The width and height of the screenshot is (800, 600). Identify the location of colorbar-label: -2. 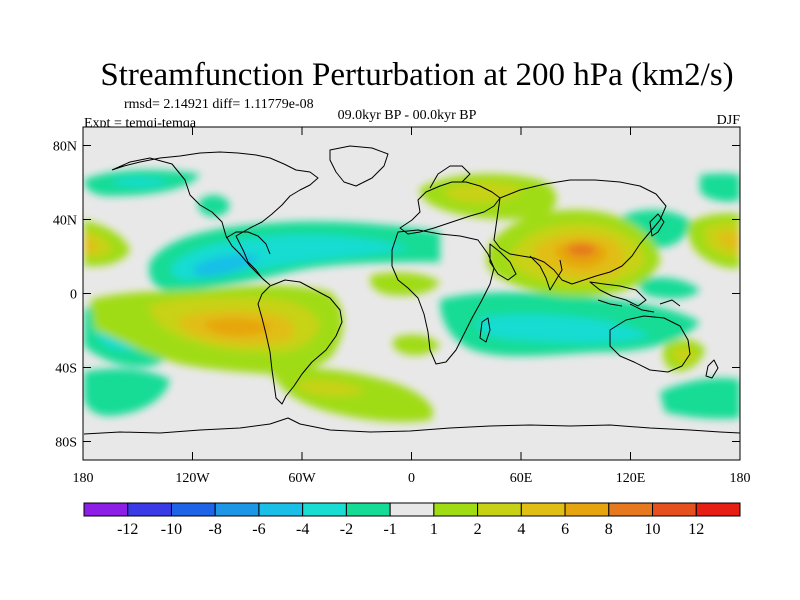
(346, 529).